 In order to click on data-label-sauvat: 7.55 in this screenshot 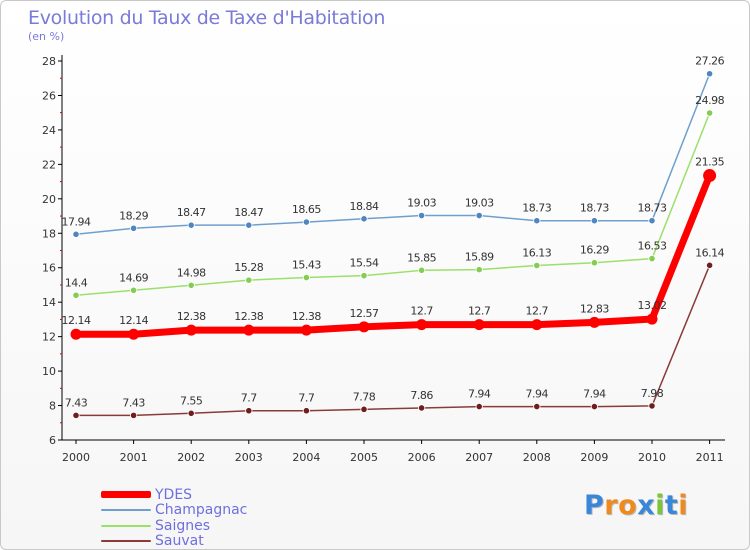, I will do `click(191, 400)`.